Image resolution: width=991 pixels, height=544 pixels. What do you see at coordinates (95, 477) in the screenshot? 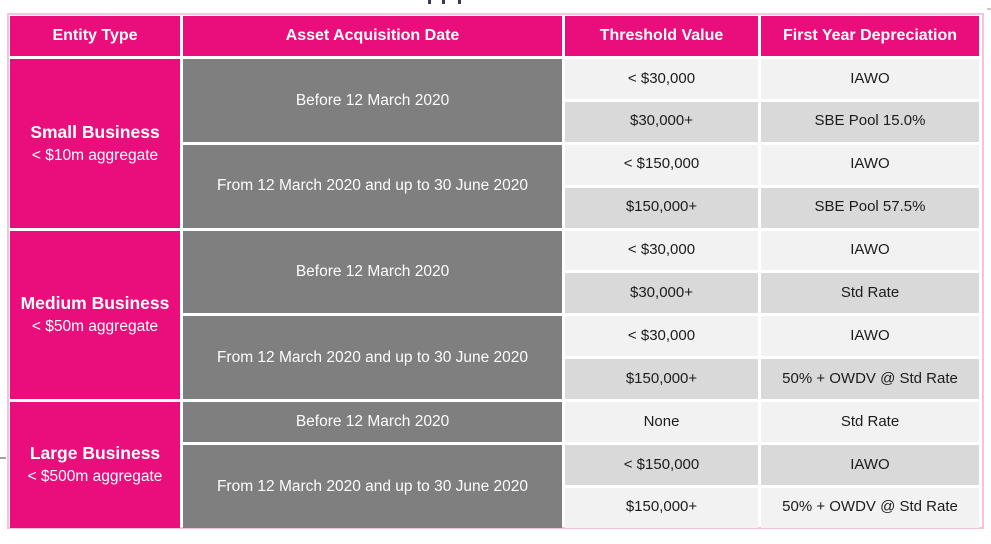
I see `entity-aggregate: < $500m aggregate` at bounding box center [95, 477].